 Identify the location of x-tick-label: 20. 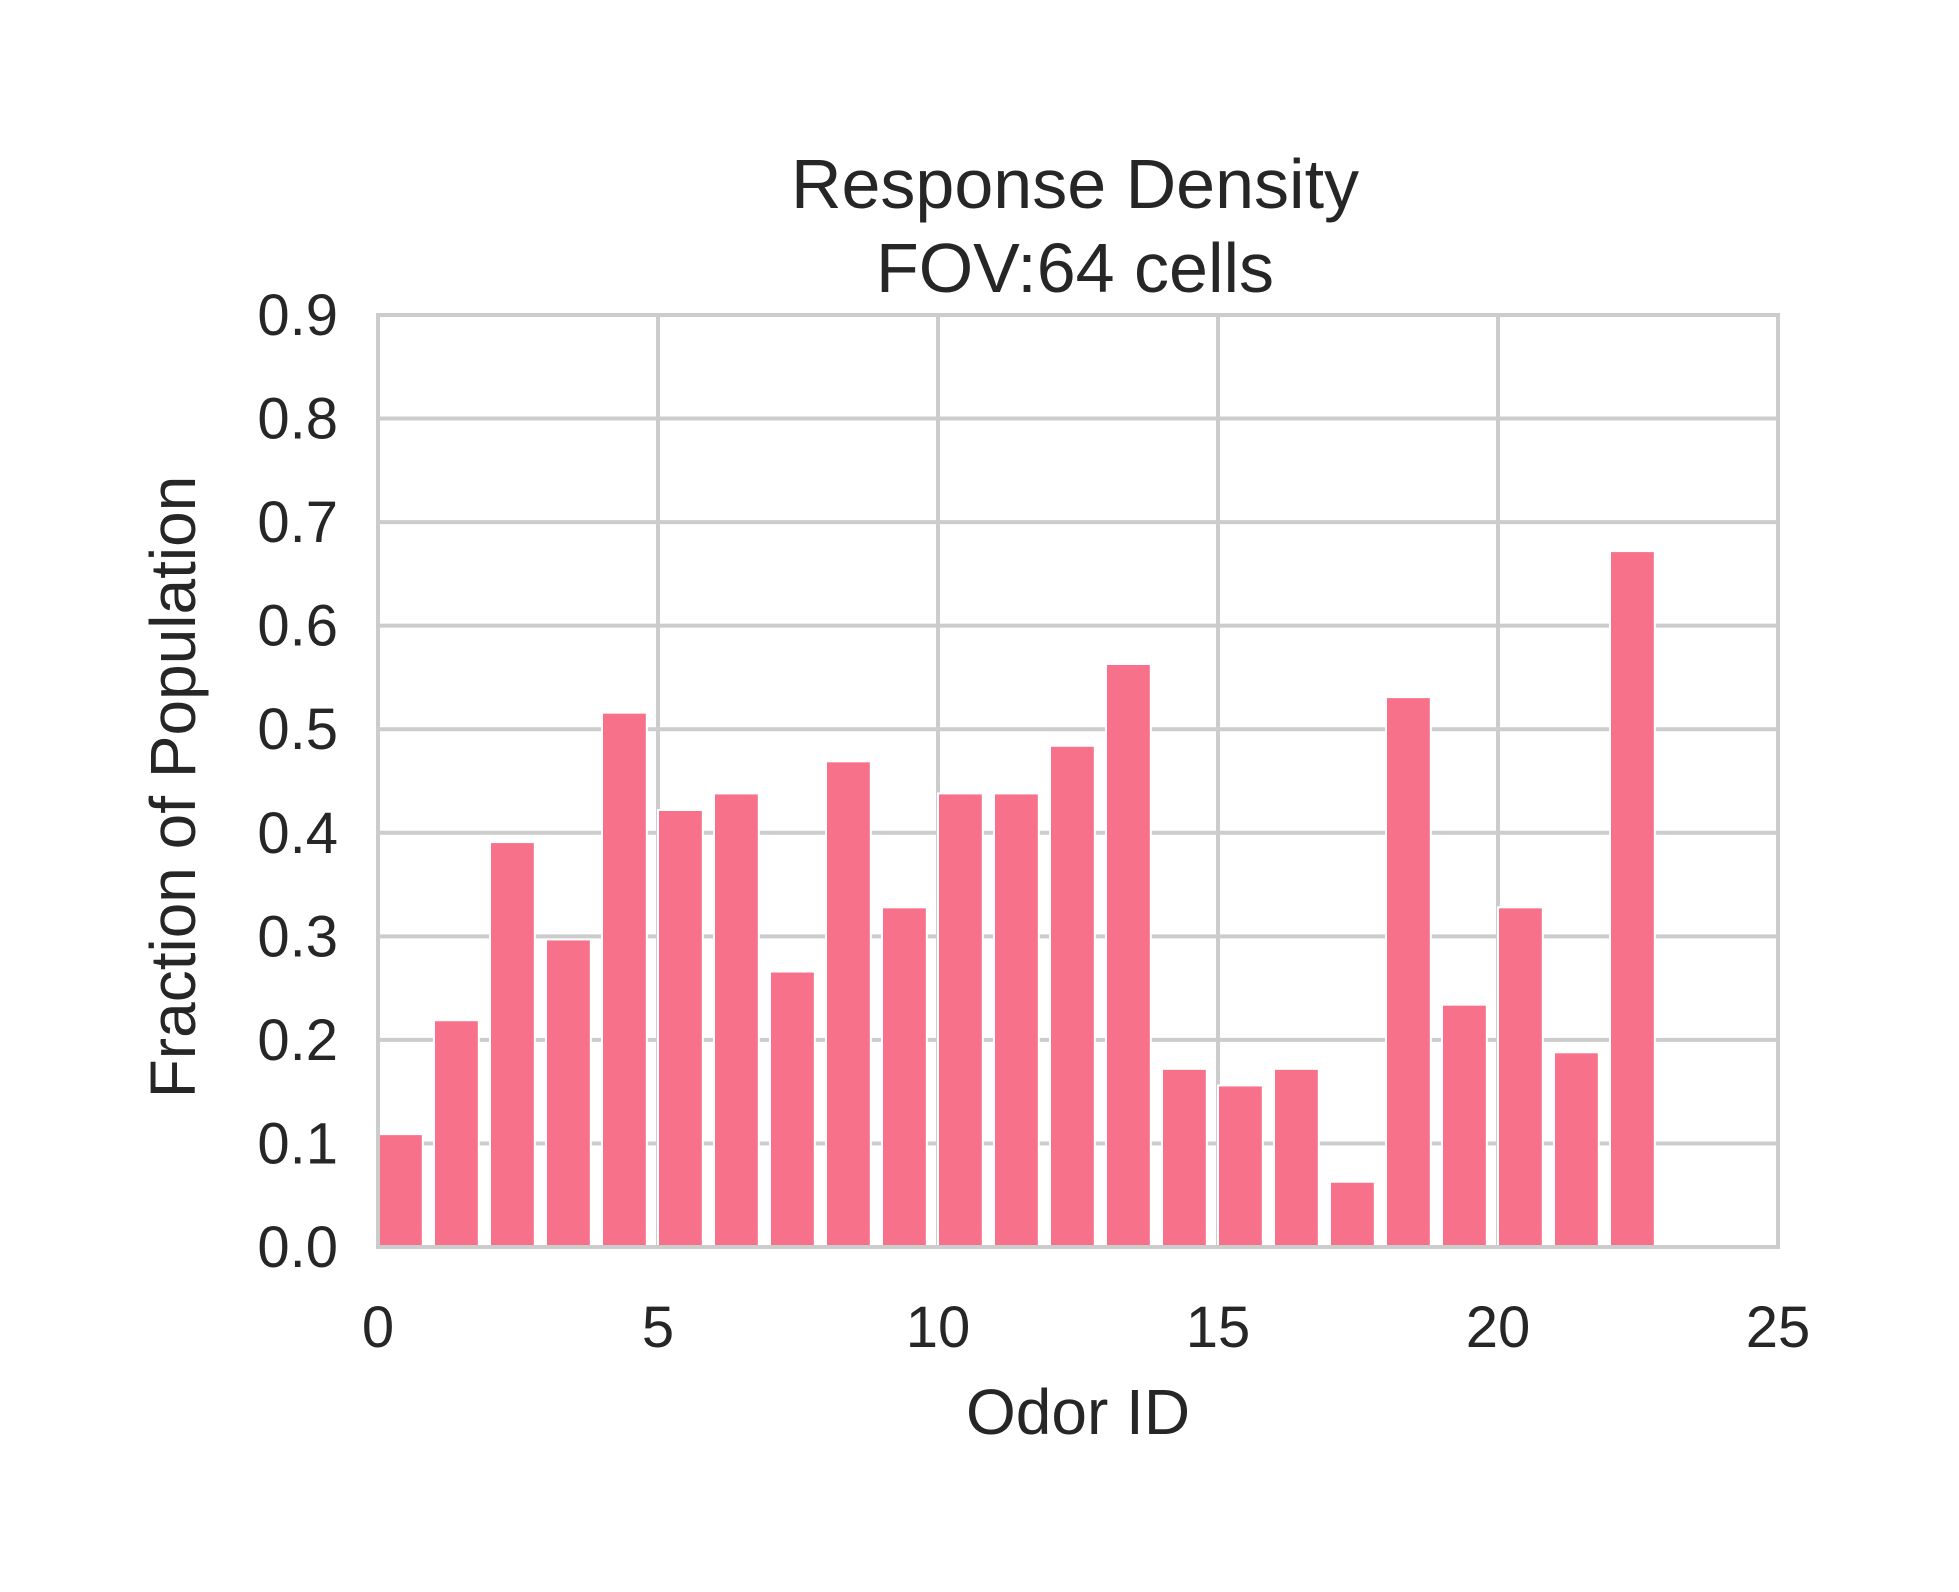
(1498, 1327).